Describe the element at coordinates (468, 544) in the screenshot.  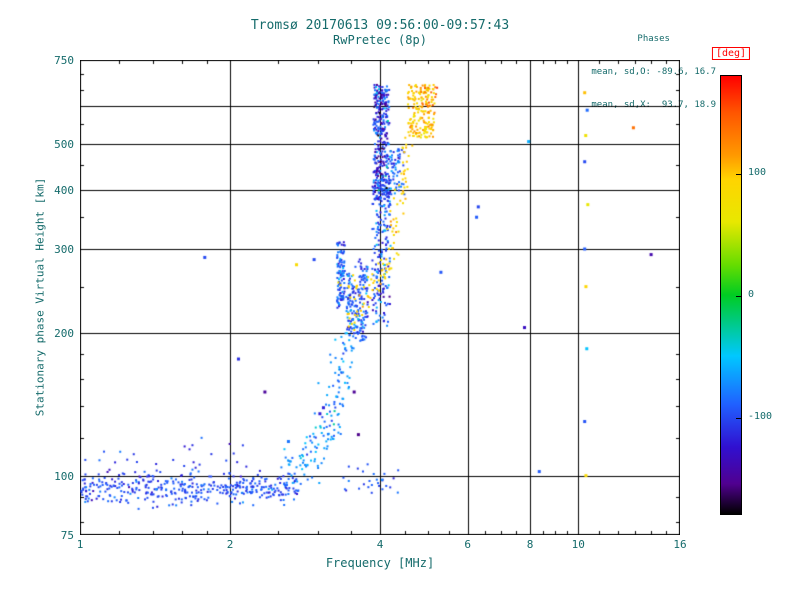
I see `x-tick-label: 6` at that location.